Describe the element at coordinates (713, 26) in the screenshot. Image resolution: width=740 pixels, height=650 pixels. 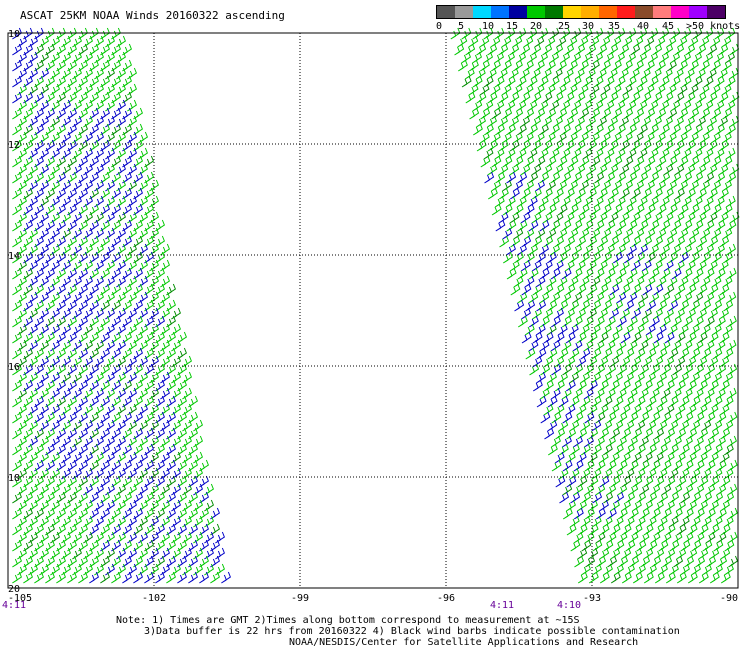
I see `legend-label: >50 knots` at that location.